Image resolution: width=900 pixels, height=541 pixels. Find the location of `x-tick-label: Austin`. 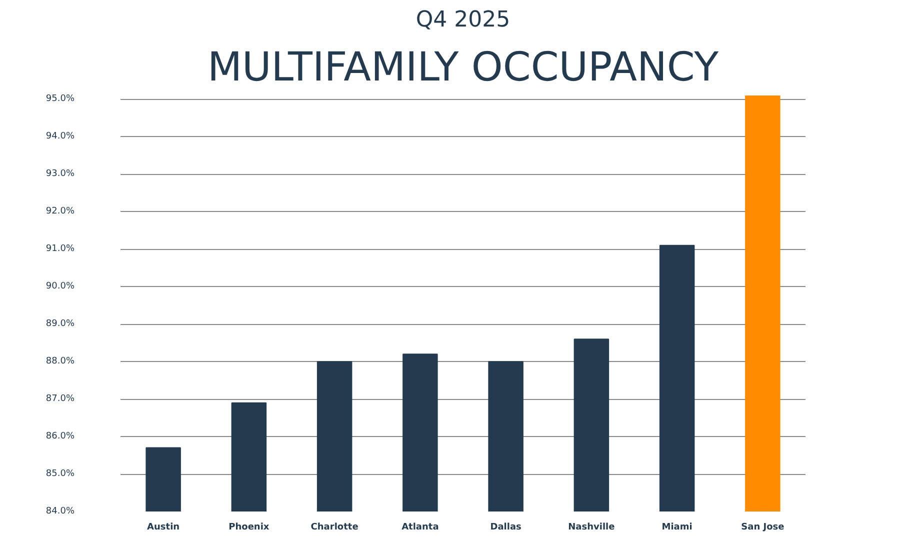

x-tick-label: Austin is located at coordinates (163, 527).